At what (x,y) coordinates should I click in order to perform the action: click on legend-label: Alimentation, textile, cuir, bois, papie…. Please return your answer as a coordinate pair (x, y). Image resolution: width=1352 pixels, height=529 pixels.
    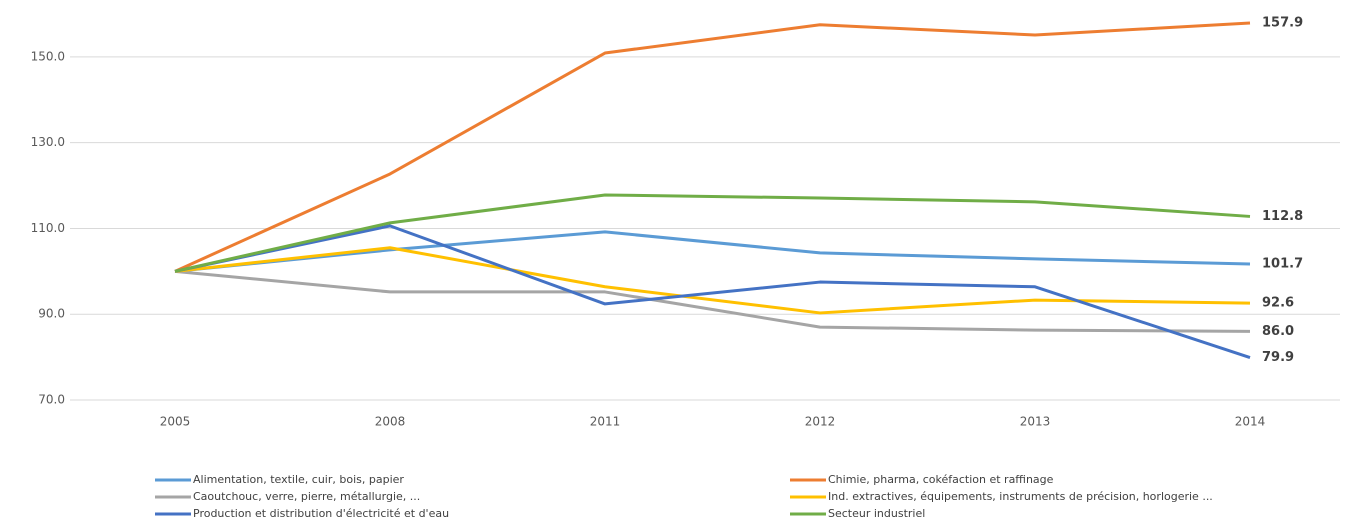
    Looking at the image, I should click on (298, 479).